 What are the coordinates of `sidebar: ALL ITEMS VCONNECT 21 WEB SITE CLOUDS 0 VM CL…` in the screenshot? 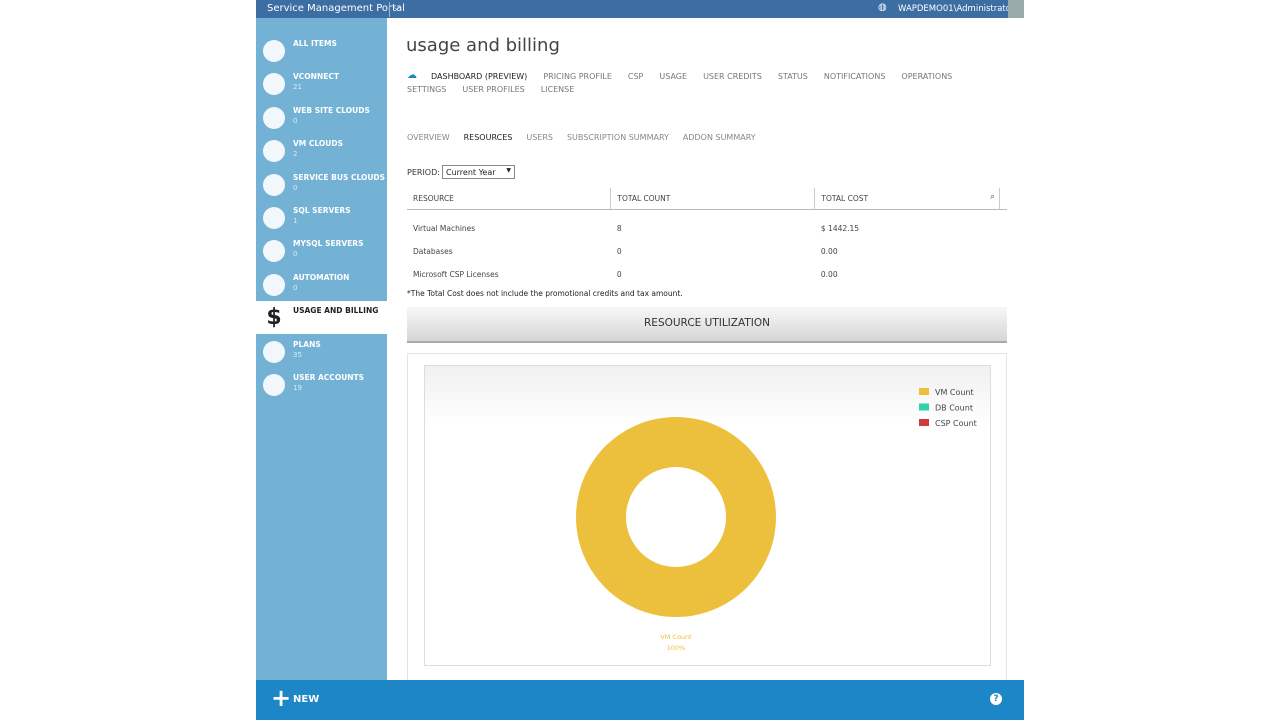 It's located at (321, 349).